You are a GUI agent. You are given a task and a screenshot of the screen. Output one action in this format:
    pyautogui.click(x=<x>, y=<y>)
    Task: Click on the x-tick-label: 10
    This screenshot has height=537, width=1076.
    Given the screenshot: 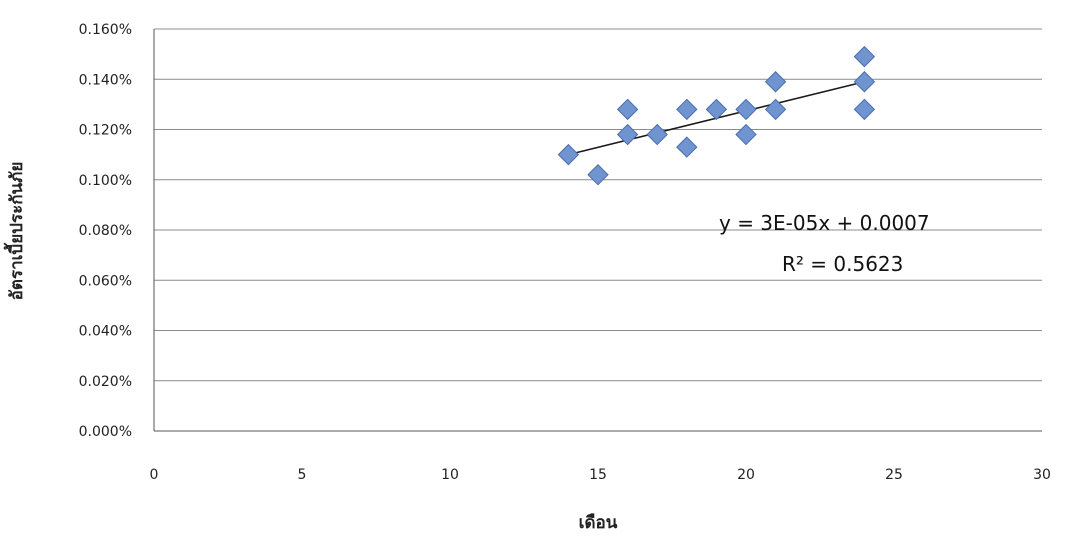 What is the action you would take?
    pyautogui.click(x=450, y=475)
    